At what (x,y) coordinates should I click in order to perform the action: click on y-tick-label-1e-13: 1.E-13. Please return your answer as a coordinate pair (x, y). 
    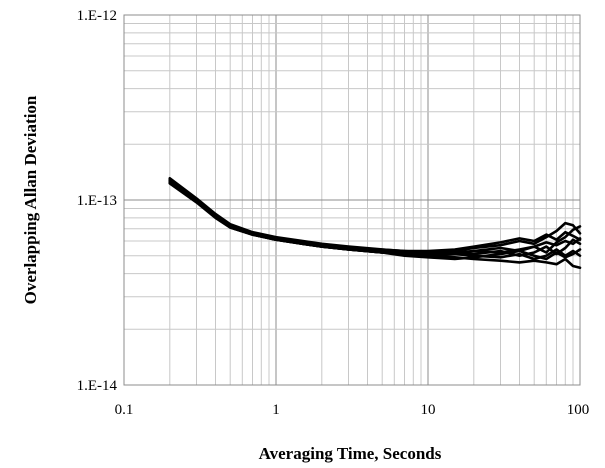
    Looking at the image, I should click on (97, 201).